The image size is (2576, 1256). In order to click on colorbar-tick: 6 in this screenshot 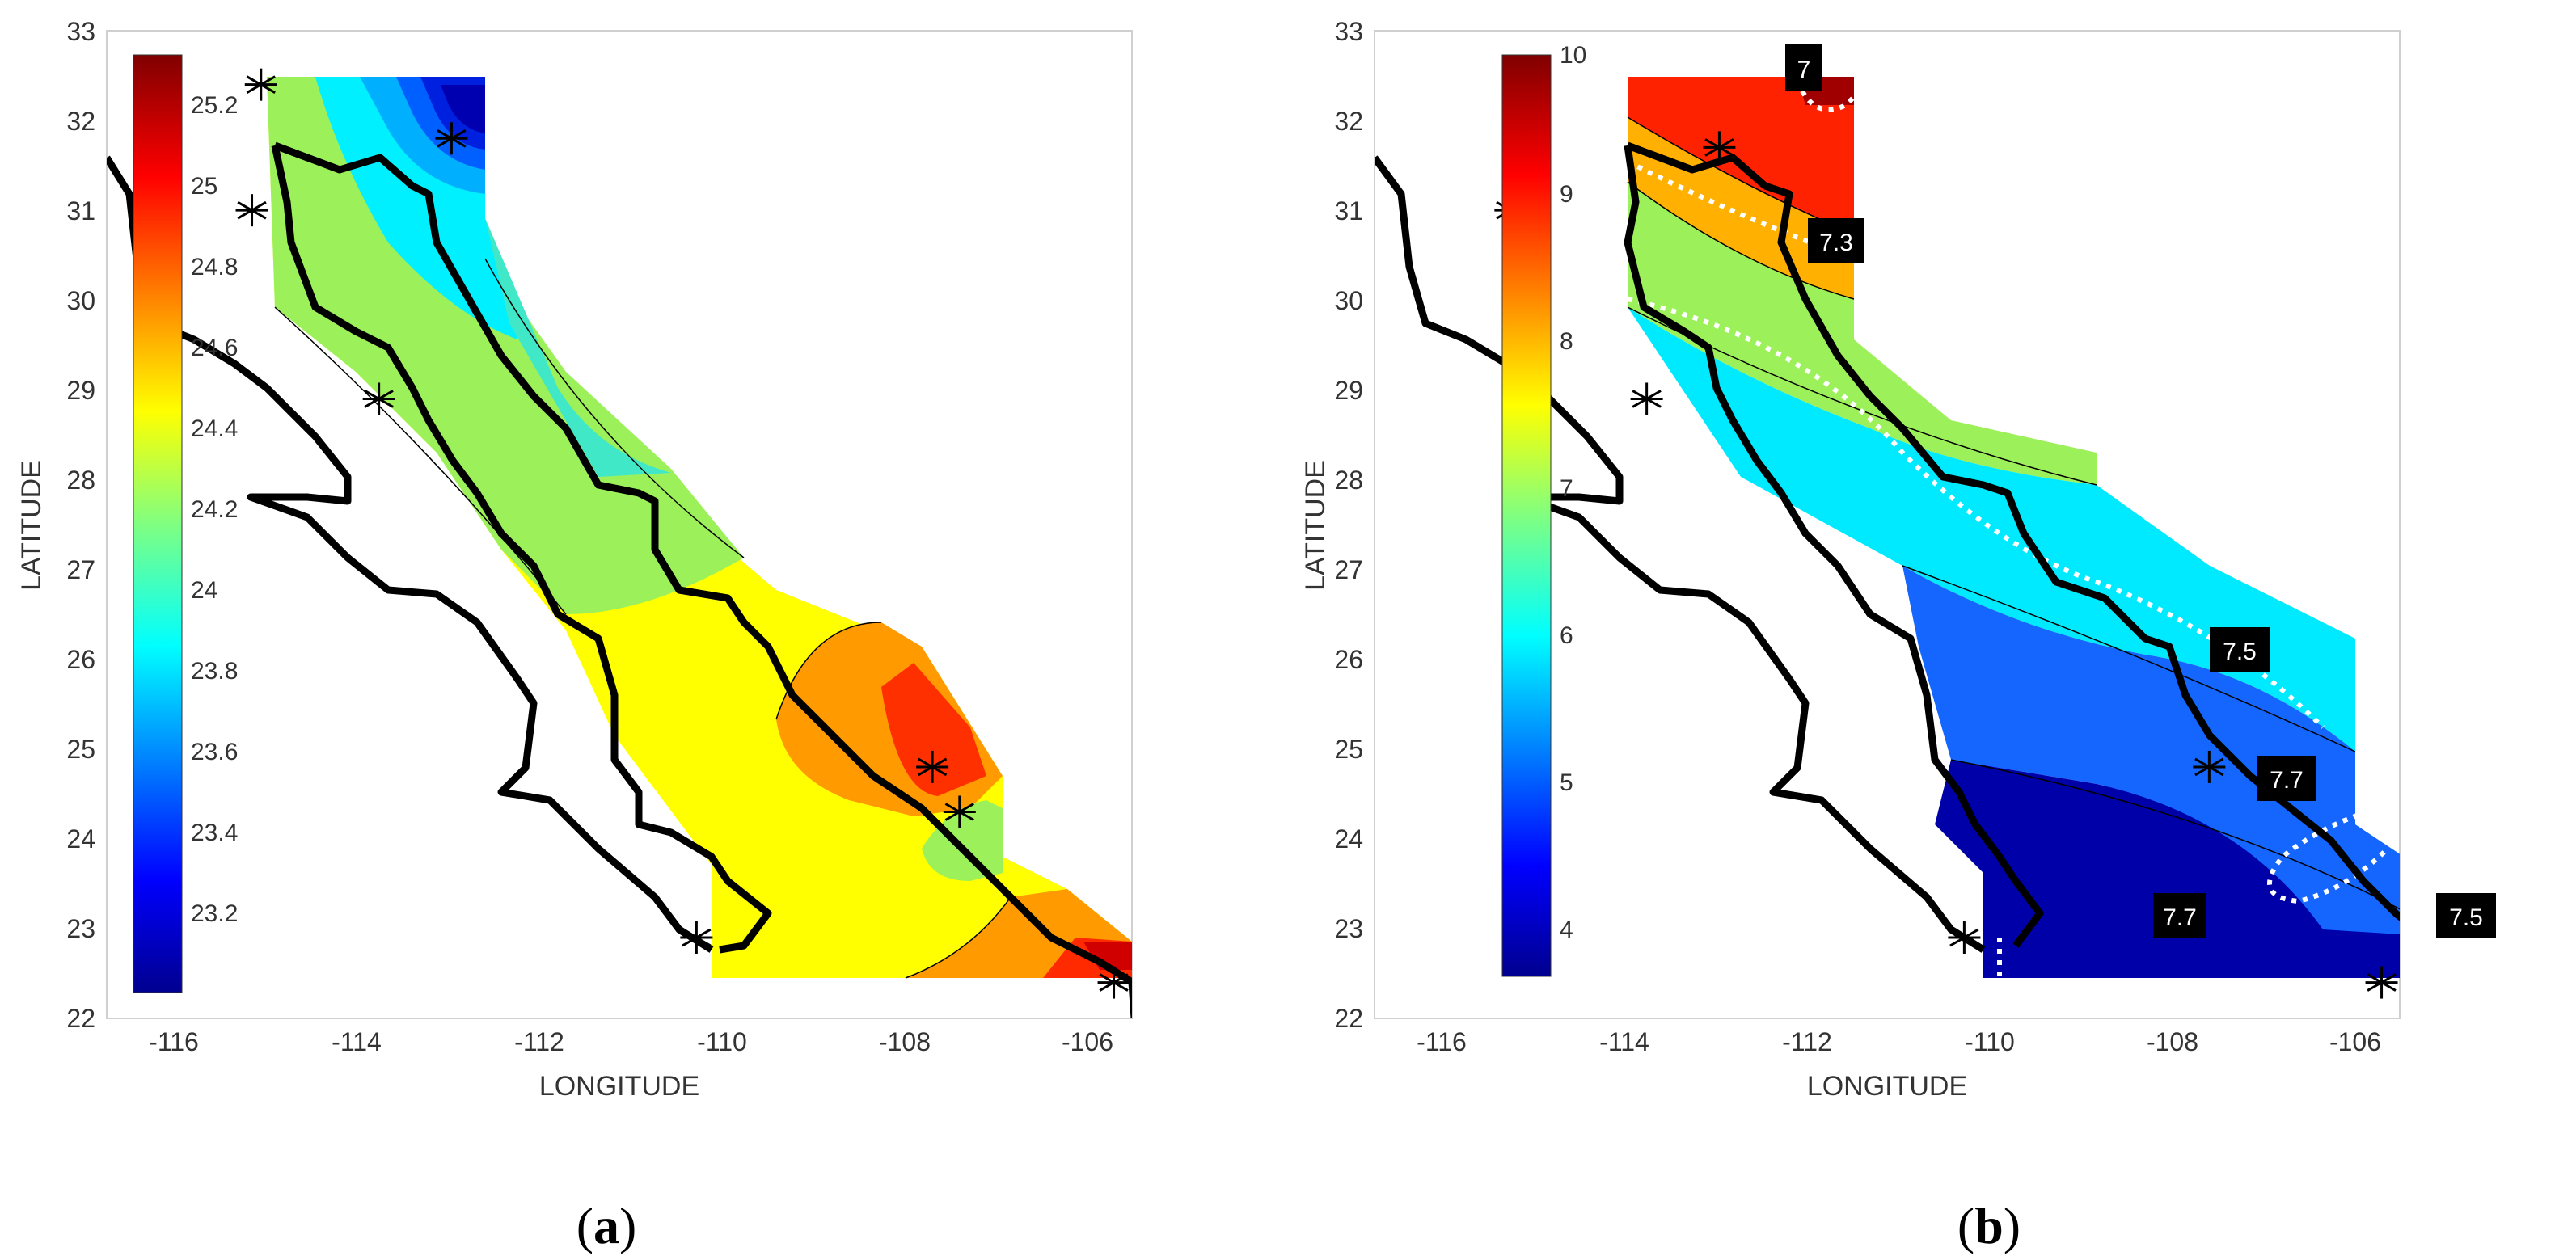, I will do `click(1566, 635)`.